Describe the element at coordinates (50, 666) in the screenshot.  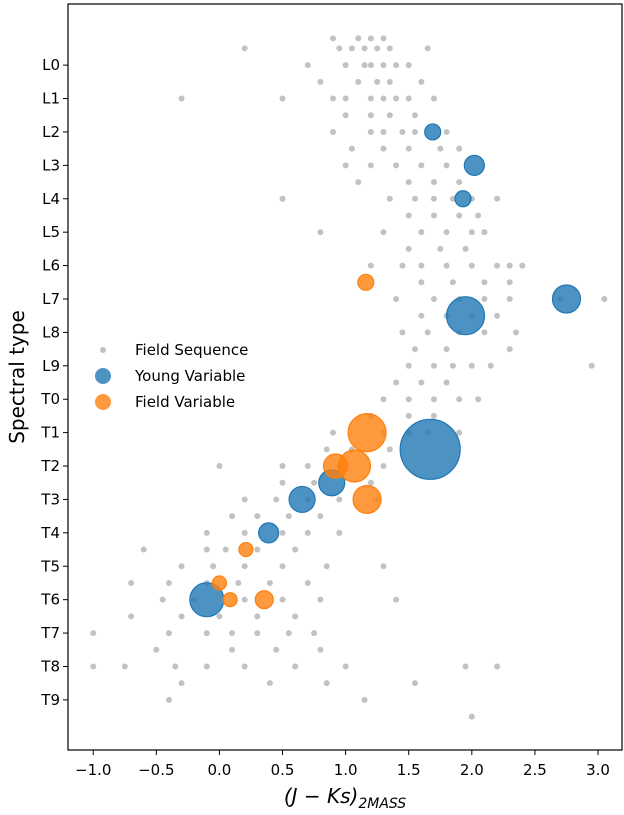
I see `y-tick-label: T8` at that location.